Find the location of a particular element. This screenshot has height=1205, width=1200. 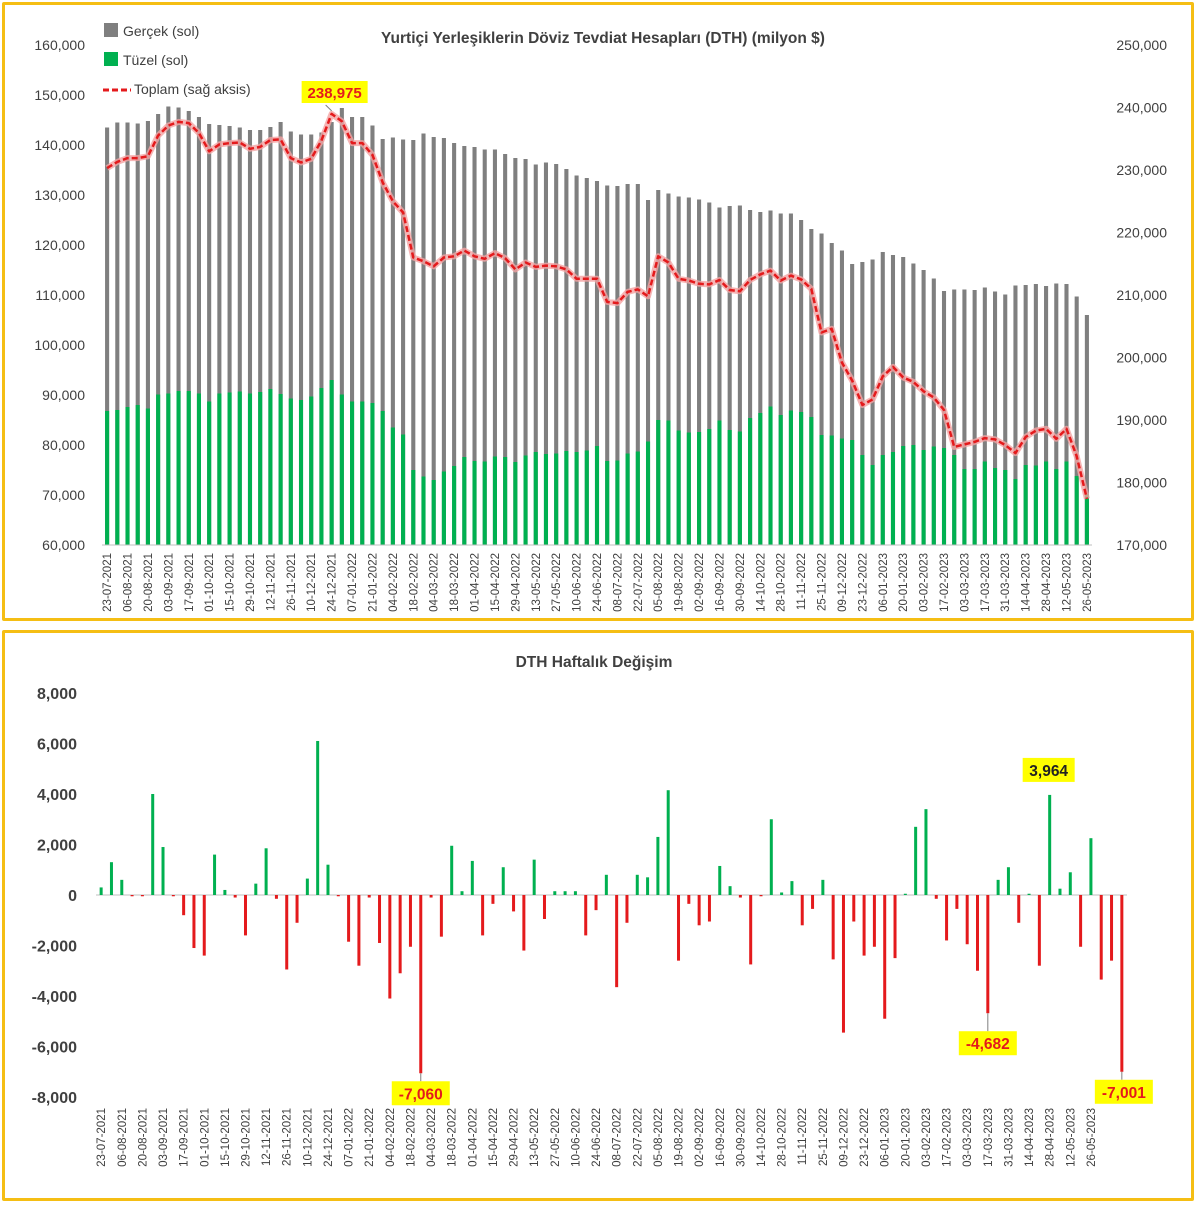

x-tick-label: 19-08-2022 is located at coordinates (680, 1137).